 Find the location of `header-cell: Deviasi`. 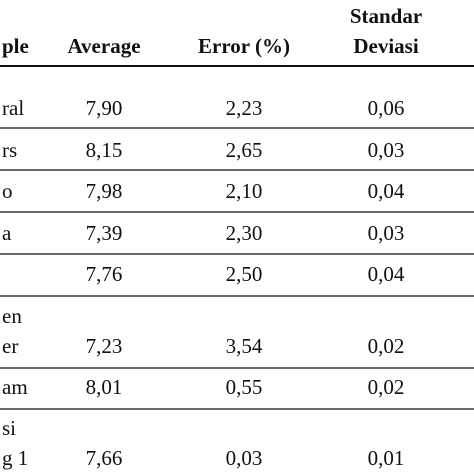

header-cell: Deviasi is located at coordinates (385, 46).